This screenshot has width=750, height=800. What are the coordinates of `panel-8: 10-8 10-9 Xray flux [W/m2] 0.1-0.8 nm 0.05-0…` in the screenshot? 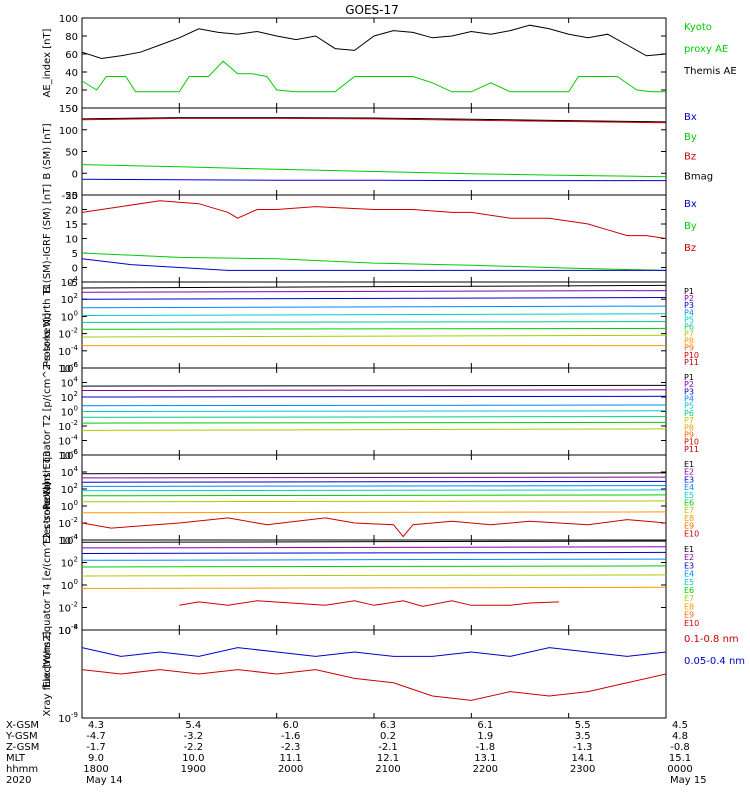 It's located at (393, 674).